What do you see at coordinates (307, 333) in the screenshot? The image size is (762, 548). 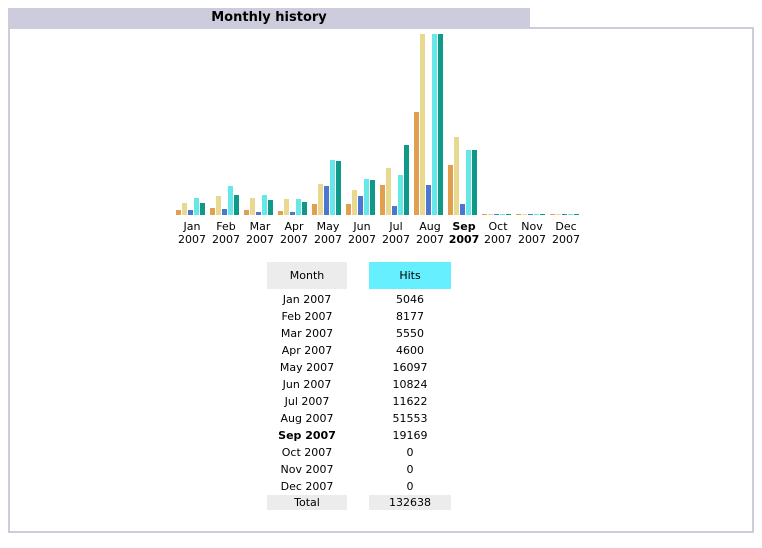 I see `table-row-month: Mar 2007` at bounding box center [307, 333].